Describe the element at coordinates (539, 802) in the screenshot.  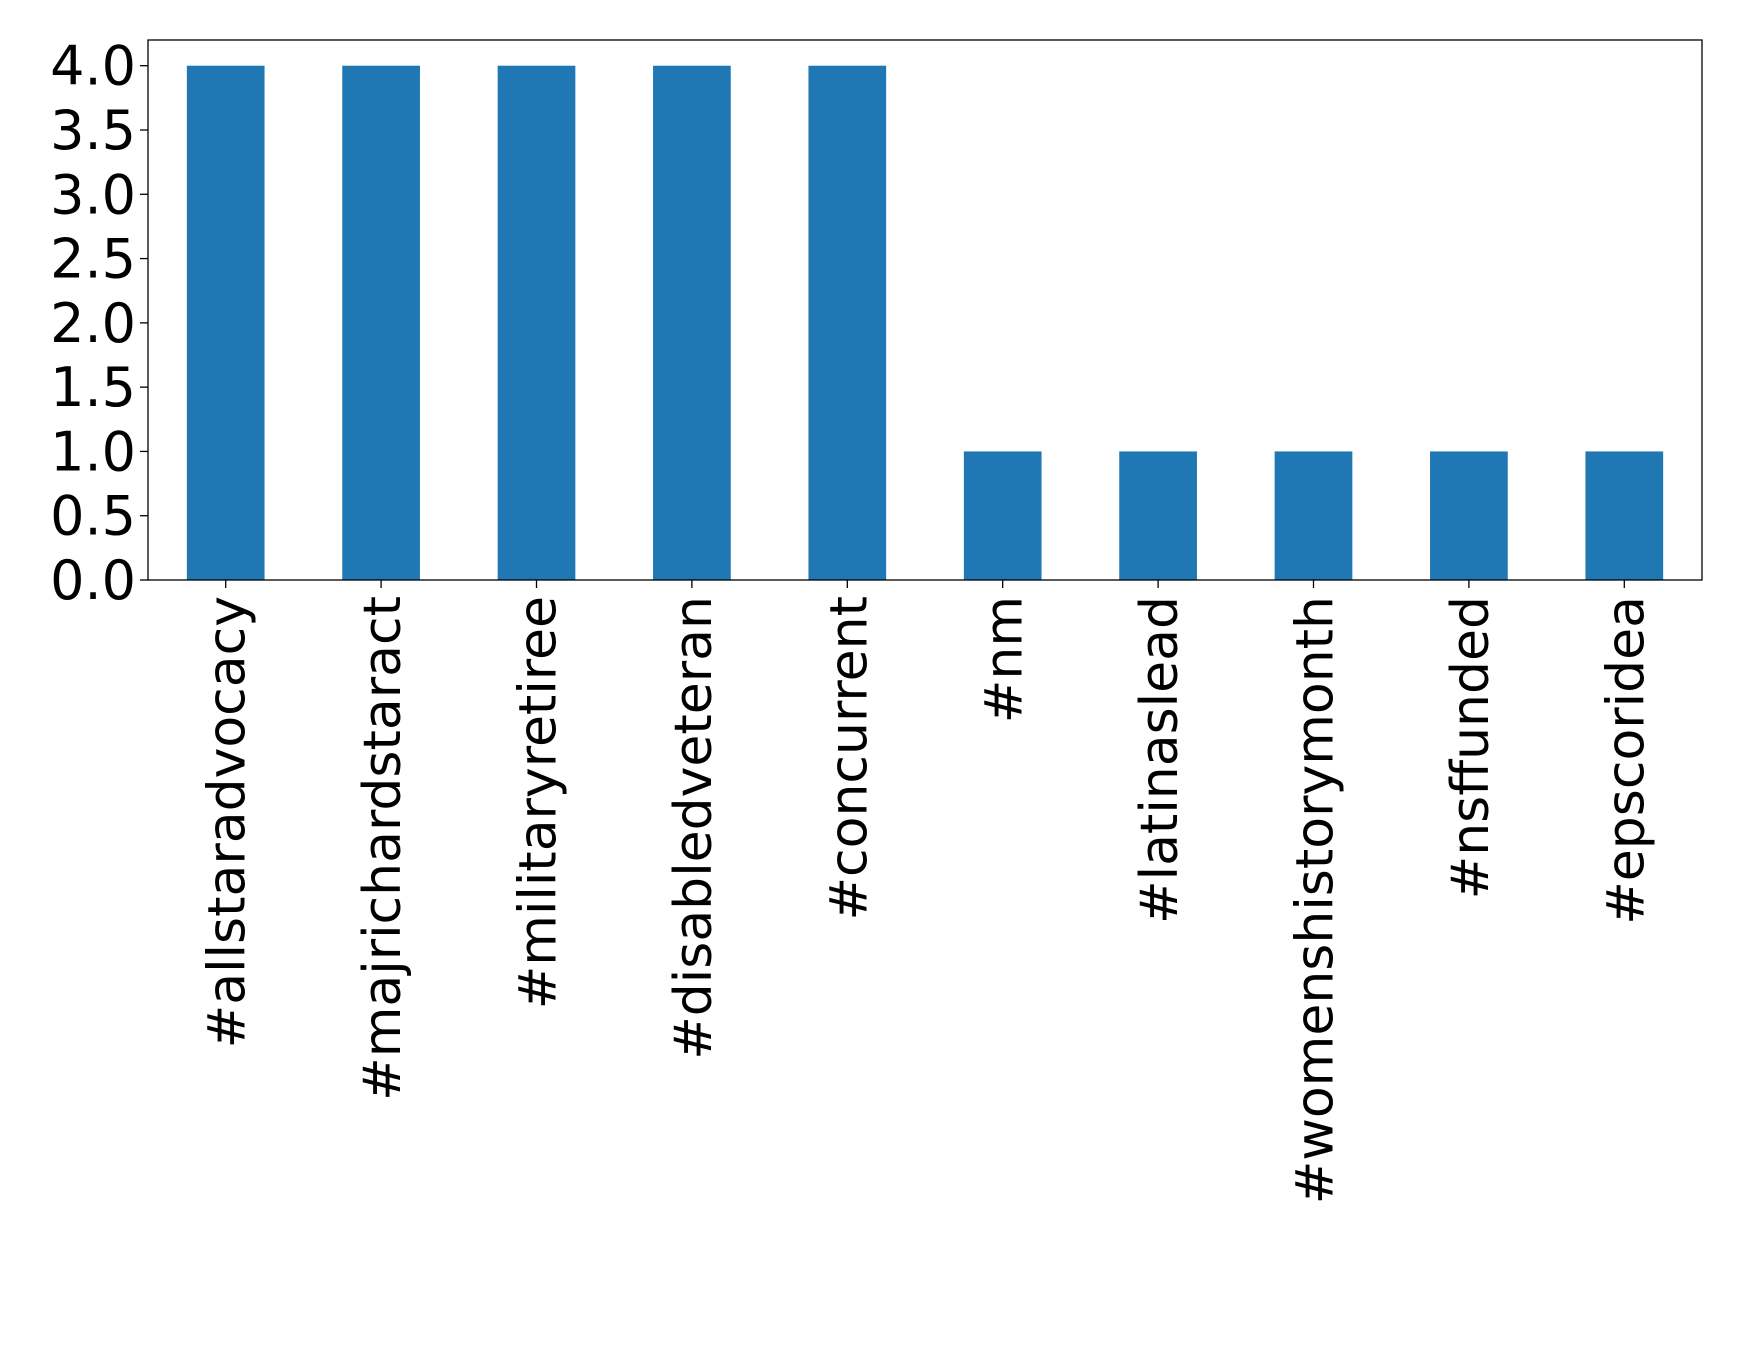
I see `x-tick-label: #militaryretiree` at that location.